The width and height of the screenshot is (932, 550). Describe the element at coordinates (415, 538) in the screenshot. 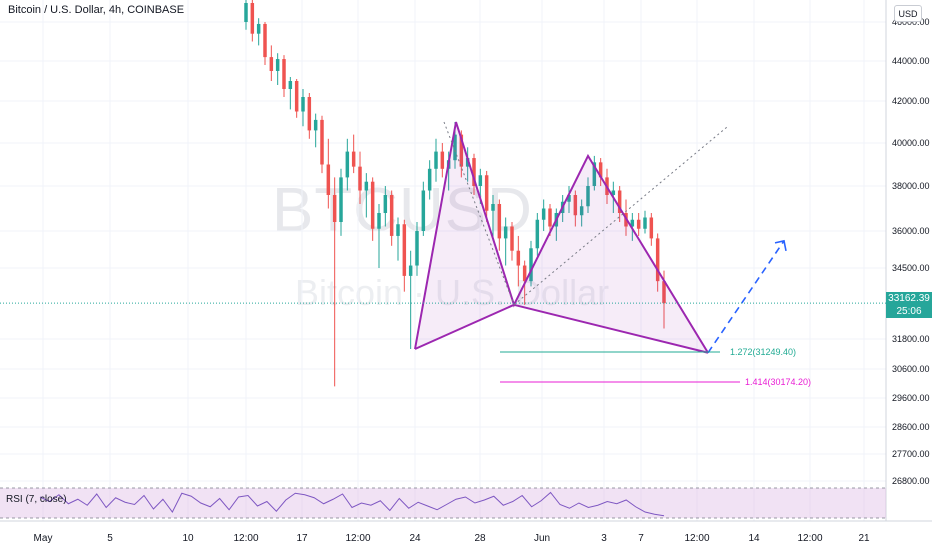

I see `x-tick-label: 24` at that location.